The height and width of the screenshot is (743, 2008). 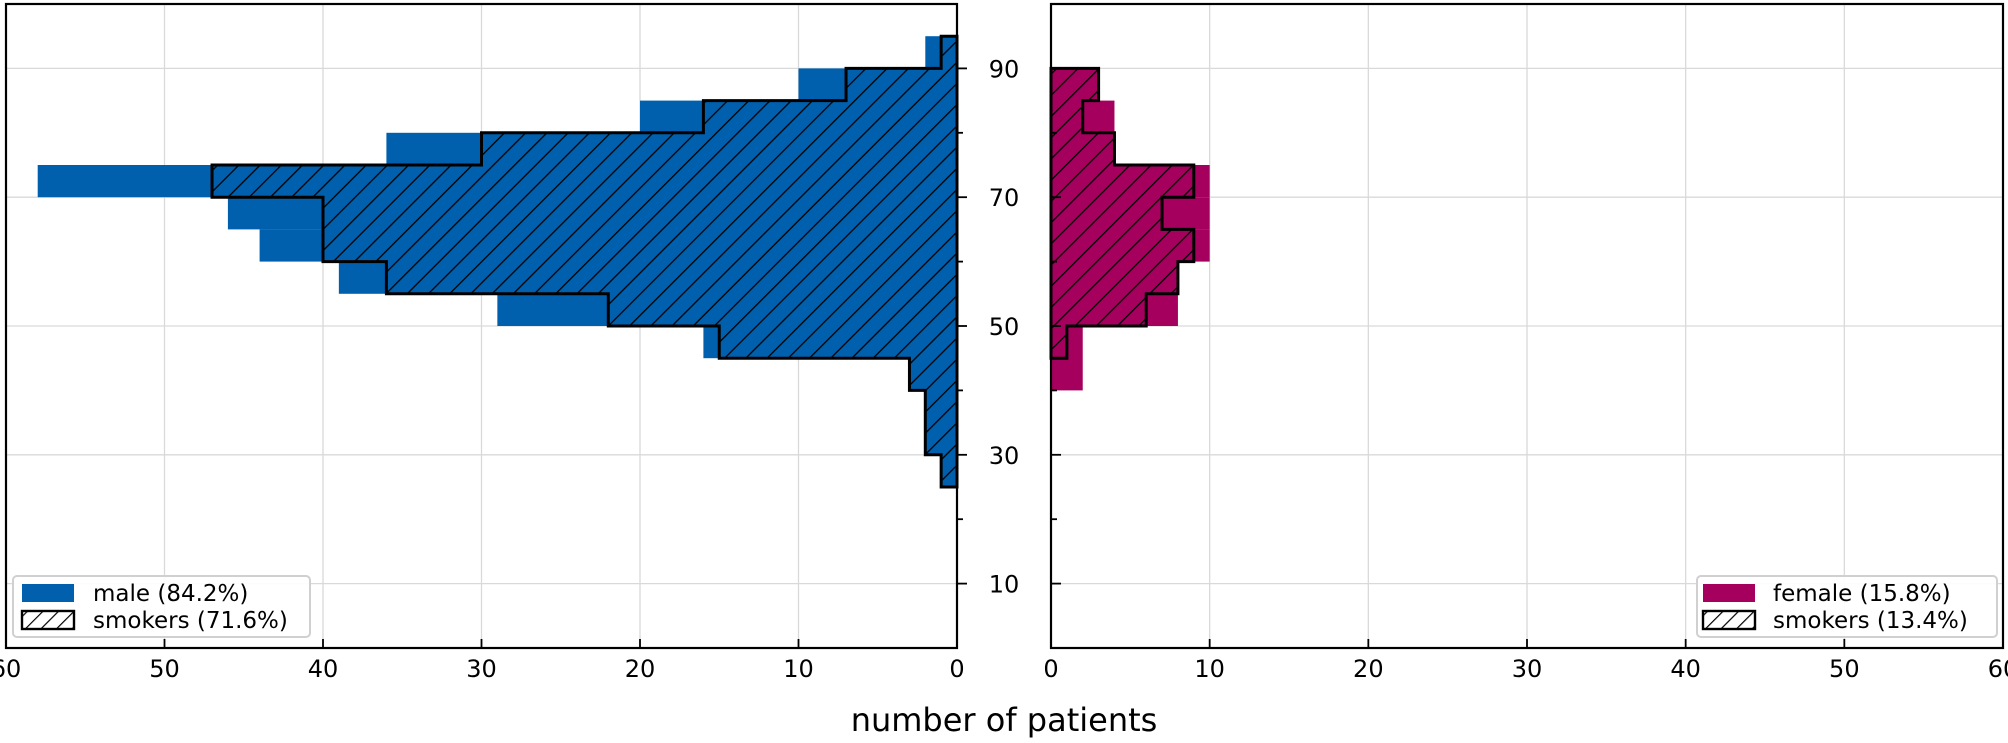 I want to click on age-tick-labels: 10 30 50 70 90, so click(x=1004, y=326).